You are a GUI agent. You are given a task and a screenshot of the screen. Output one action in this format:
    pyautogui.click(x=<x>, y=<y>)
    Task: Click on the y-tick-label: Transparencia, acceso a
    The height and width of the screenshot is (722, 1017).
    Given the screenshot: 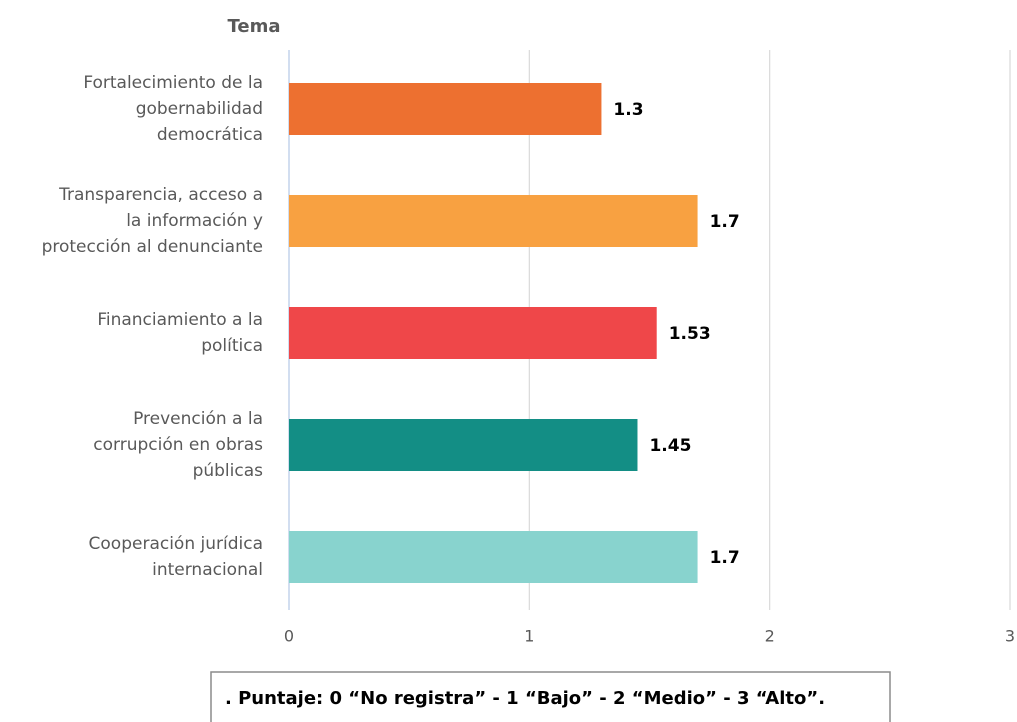 What is the action you would take?
    pyautogui.click(x=160, y=195)
    